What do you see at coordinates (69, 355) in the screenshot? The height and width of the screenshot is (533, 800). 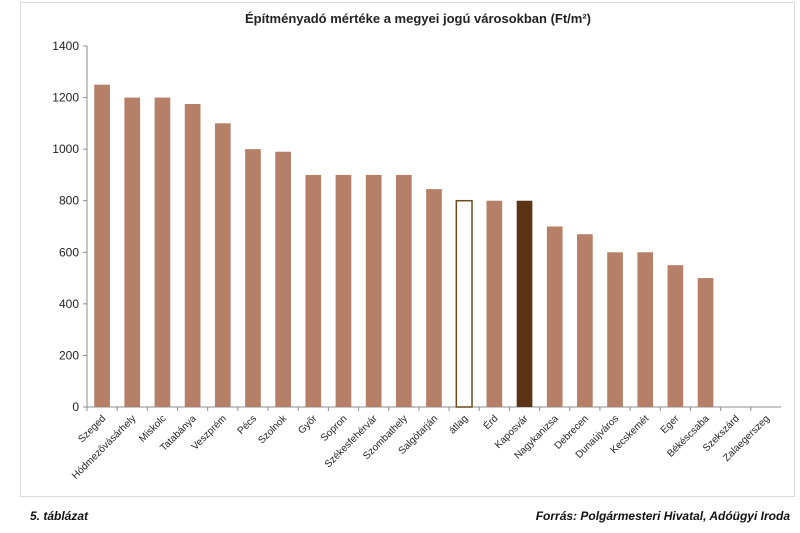 I see `y-tick-label: 200` at bounding box center [69, 355].